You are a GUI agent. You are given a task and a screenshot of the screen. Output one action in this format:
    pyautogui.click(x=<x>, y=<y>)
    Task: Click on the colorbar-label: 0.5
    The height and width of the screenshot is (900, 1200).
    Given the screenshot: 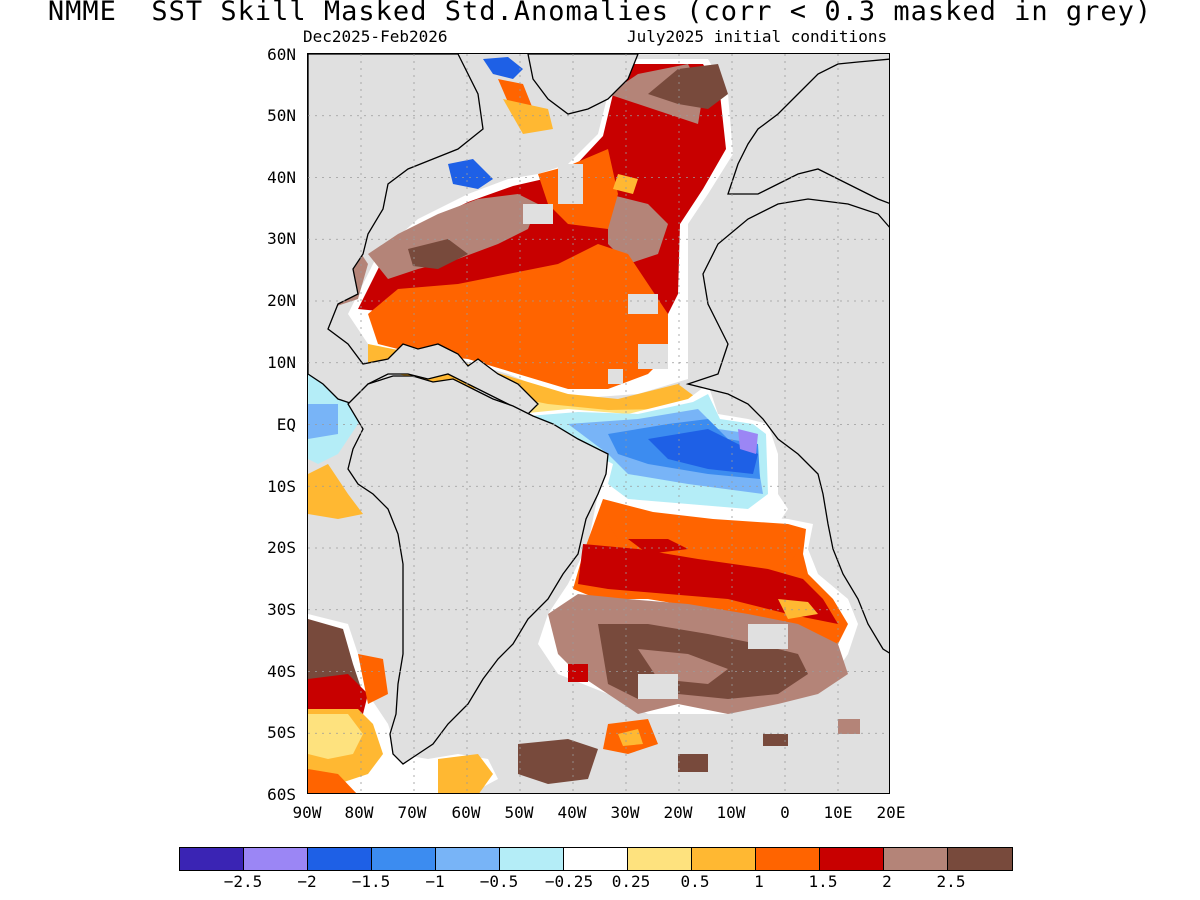 What is the action you would take?
    pyautogui.click(x=695, y=881)
    